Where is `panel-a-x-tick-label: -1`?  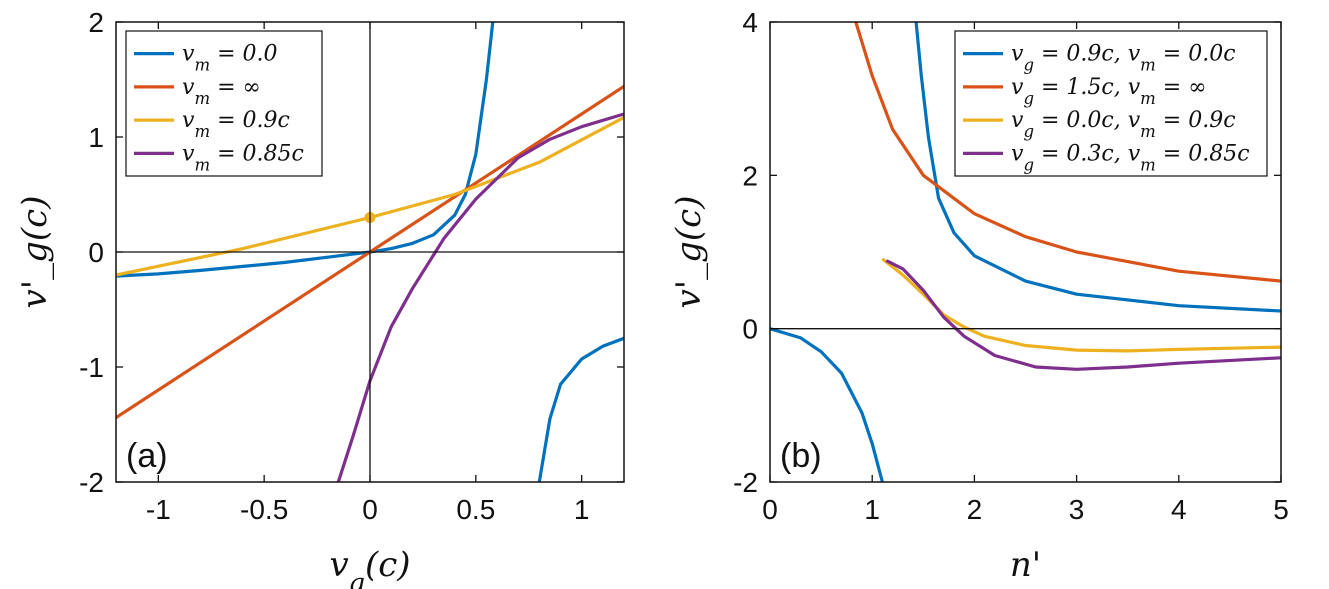
panel-a-x-tick-label: -1 is located at coordinates (158, 509).